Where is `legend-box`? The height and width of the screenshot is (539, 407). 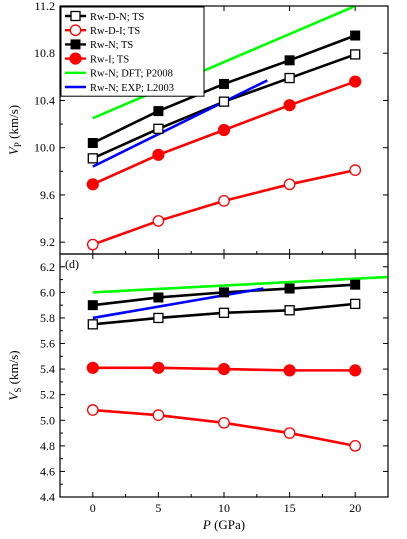
legend-box is located at coordinates (132, 51).